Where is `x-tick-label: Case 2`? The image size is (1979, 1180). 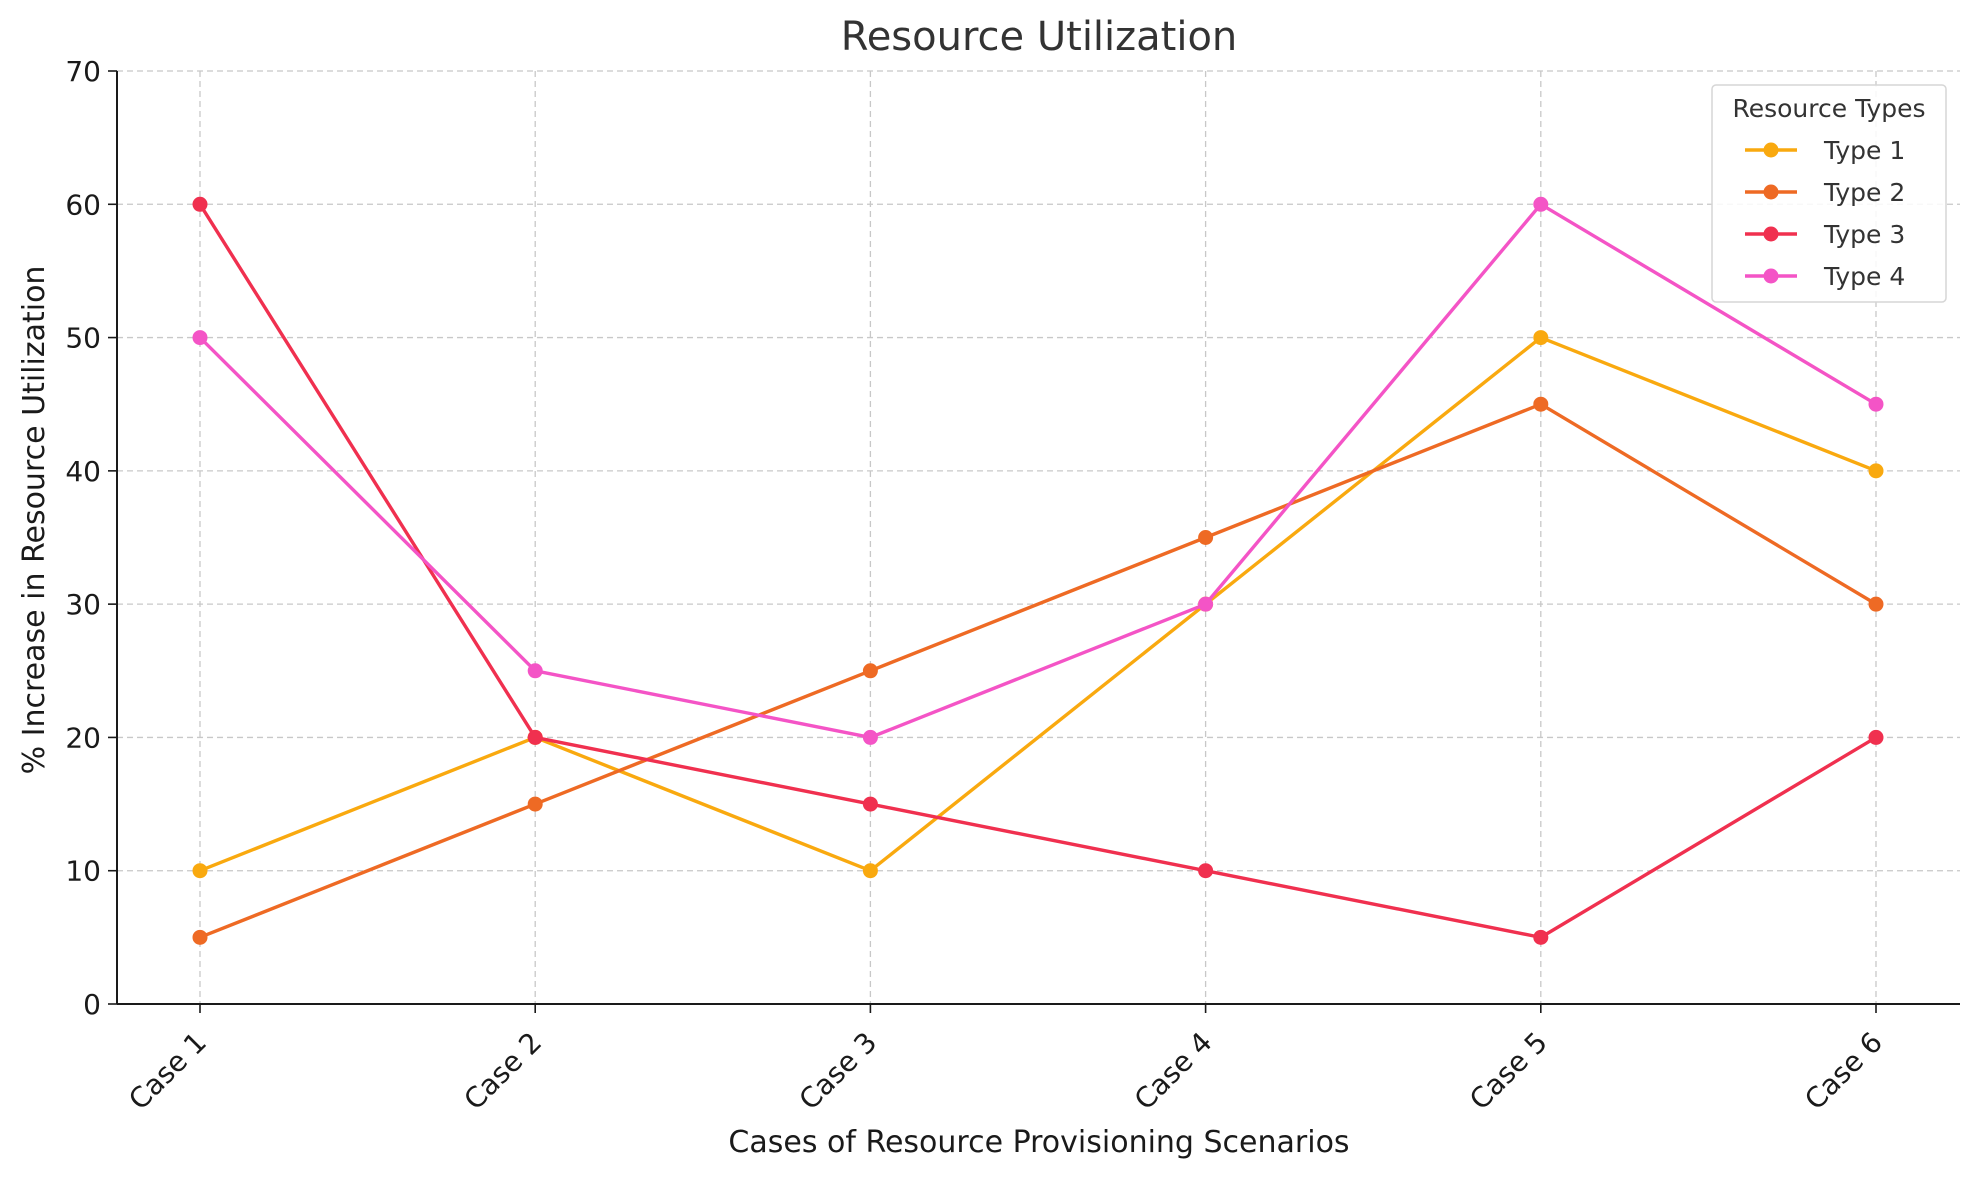
x-tick-label: Case 2 is located at coordinates (502, 1071).